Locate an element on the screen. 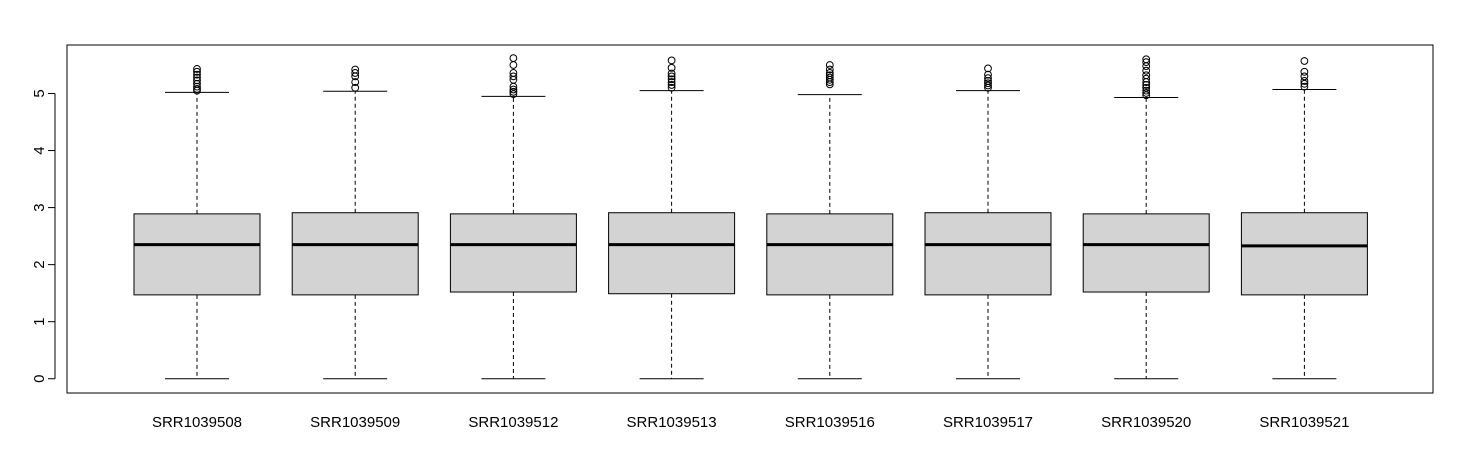 Image resolution: width=1458 pixels, height=449 pixels. x-tick-label-7: SRR1039521 is located at coordinates (1304, 422).